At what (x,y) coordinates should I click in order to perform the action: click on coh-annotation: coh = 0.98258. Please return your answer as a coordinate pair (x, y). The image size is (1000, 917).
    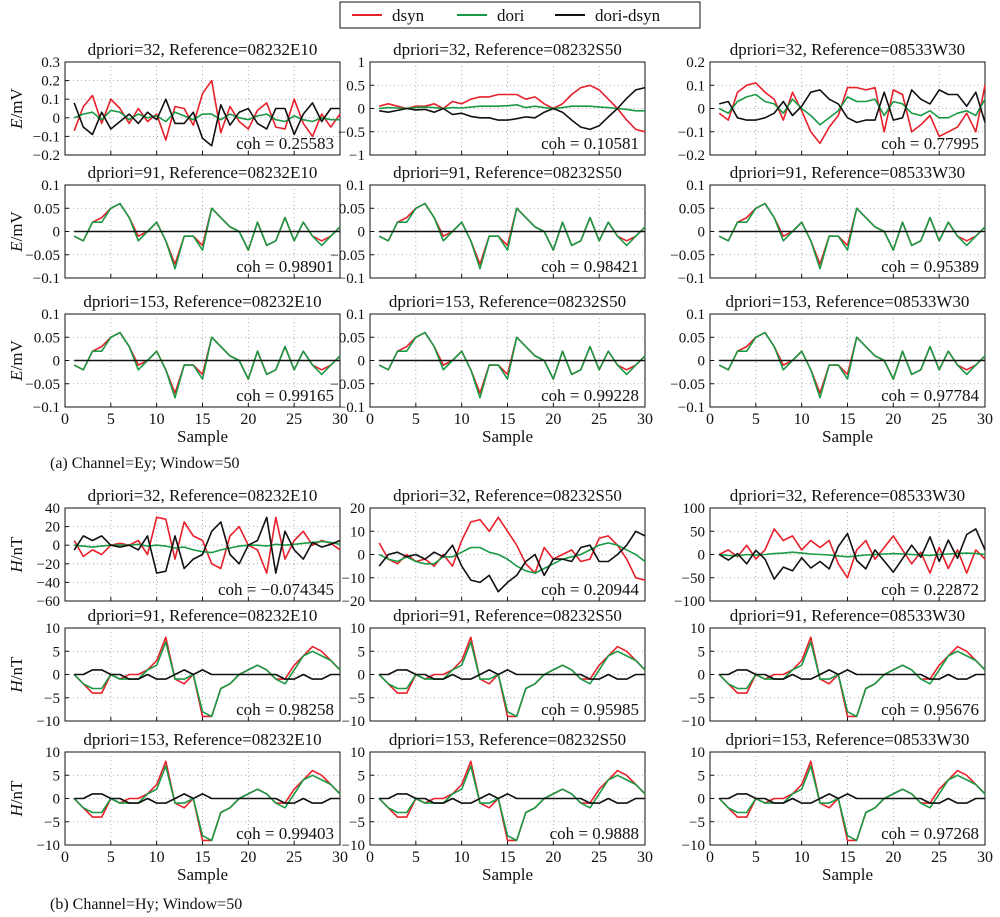
    Looking at the image, I should click on (285, 709).